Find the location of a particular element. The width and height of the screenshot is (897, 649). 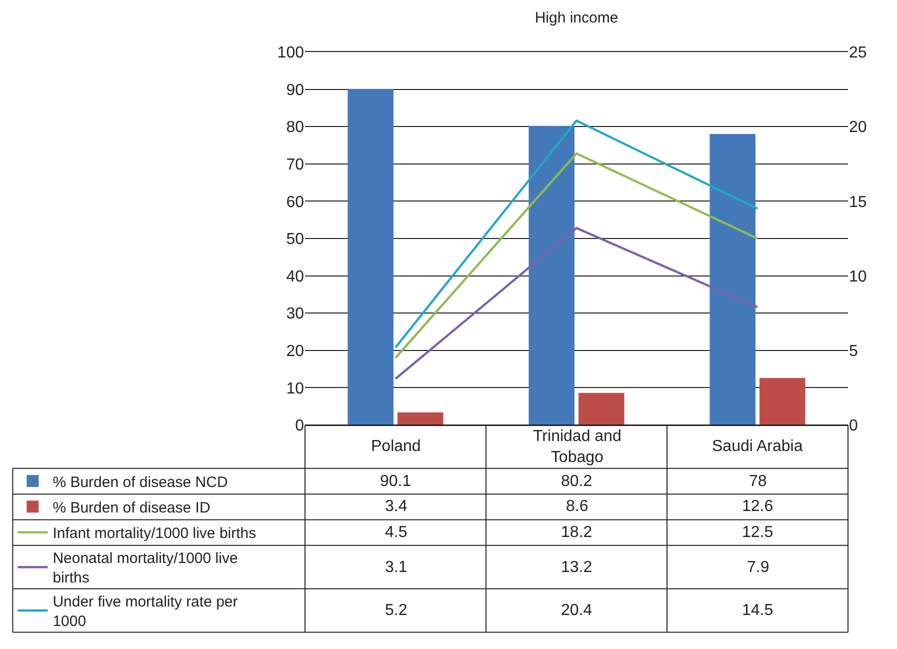

y-tick-label: 80 is located at coordinates (295, 127).